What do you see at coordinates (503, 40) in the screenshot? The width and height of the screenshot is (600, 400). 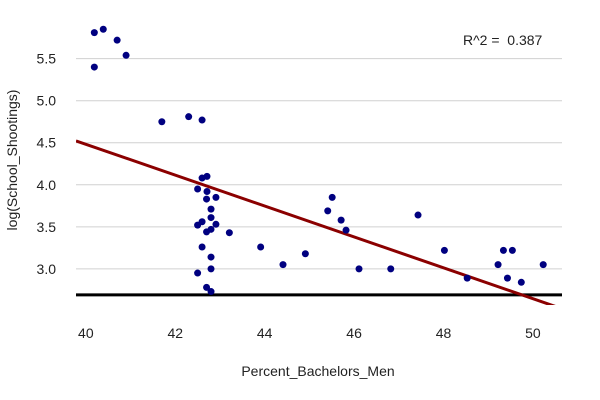 I see `r-squared-annotation: R^2 = 0.387` at bounding box center [503, 40].